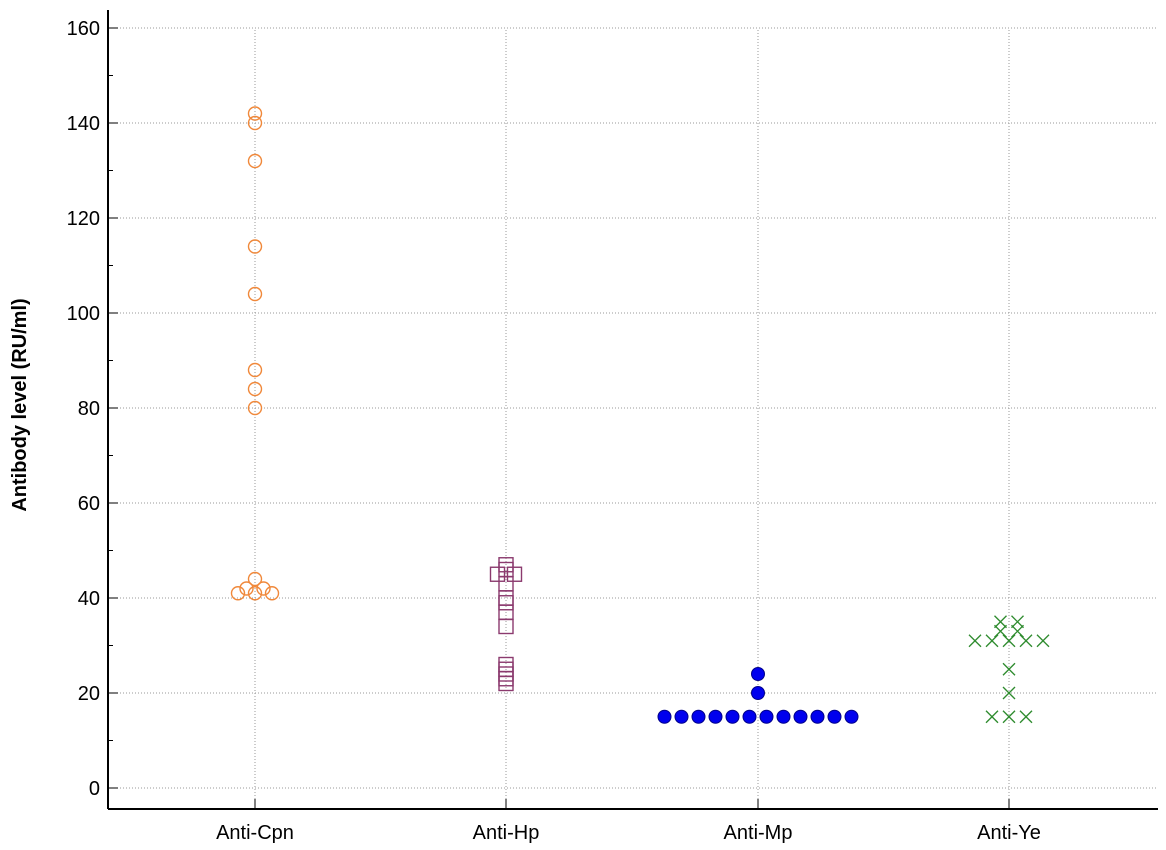 This screenshot has height=850, width=1166. I want to click on y-tick-label: 20, so click(89, 694).